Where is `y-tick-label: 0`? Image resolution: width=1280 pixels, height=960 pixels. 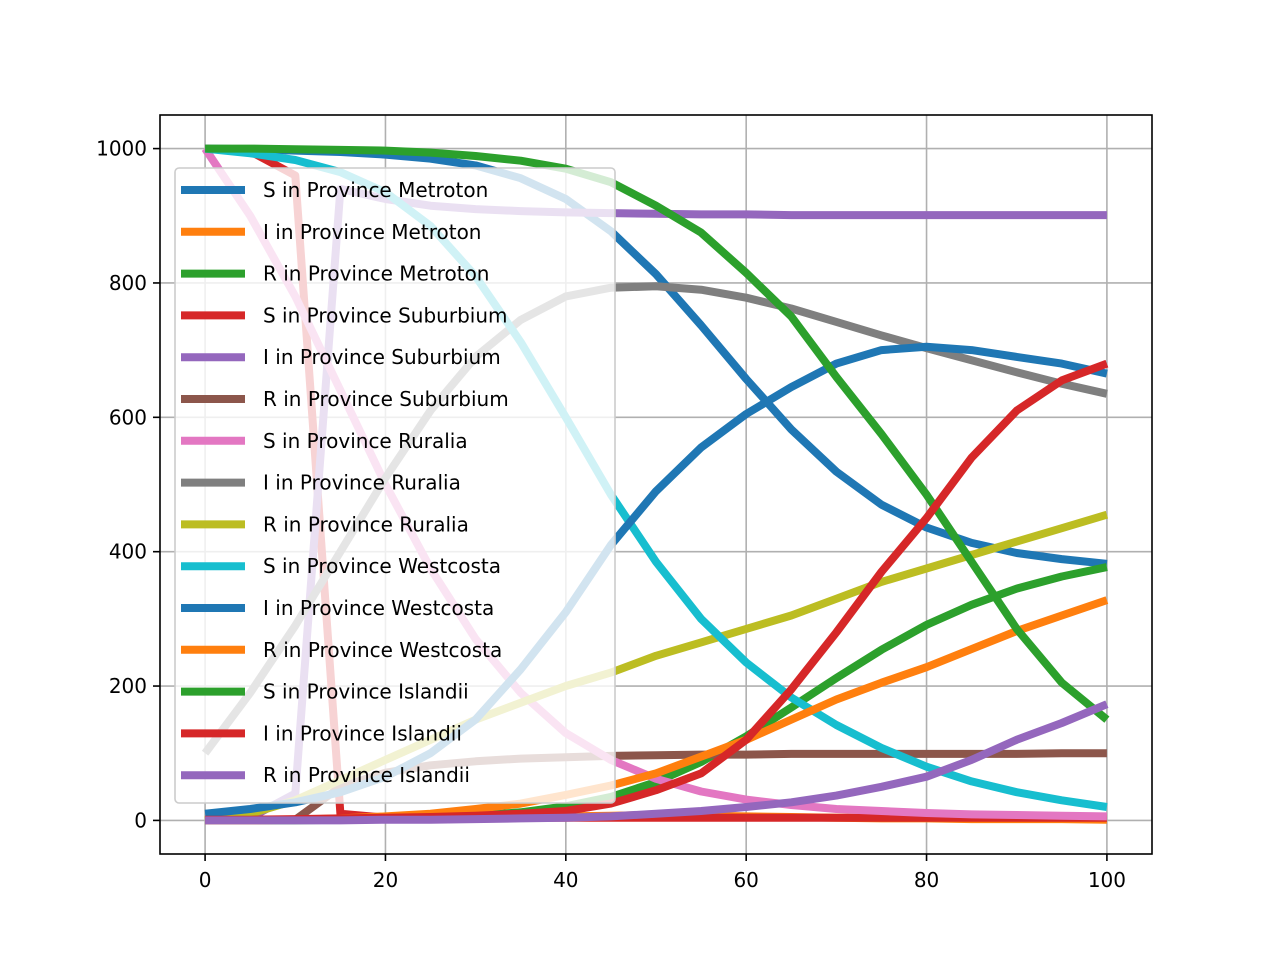 y-tick-label: 0 is located at coordinates (140, 820).